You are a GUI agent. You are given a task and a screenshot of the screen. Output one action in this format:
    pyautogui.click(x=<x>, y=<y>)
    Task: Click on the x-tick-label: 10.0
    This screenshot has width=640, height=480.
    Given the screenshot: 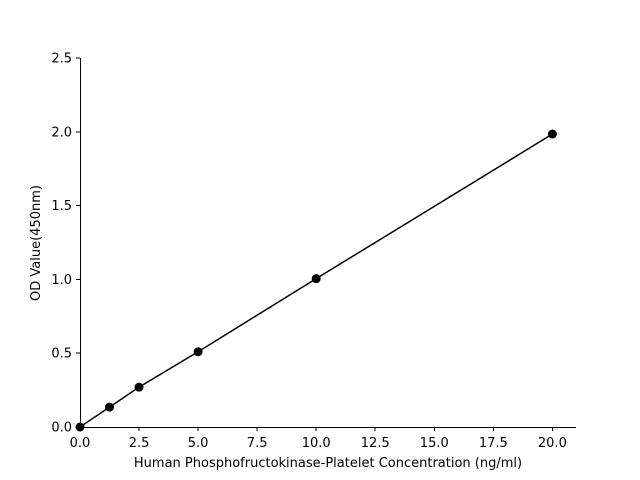 What is the action you would take?
    pyautogui.click(x=316, y=443)
    